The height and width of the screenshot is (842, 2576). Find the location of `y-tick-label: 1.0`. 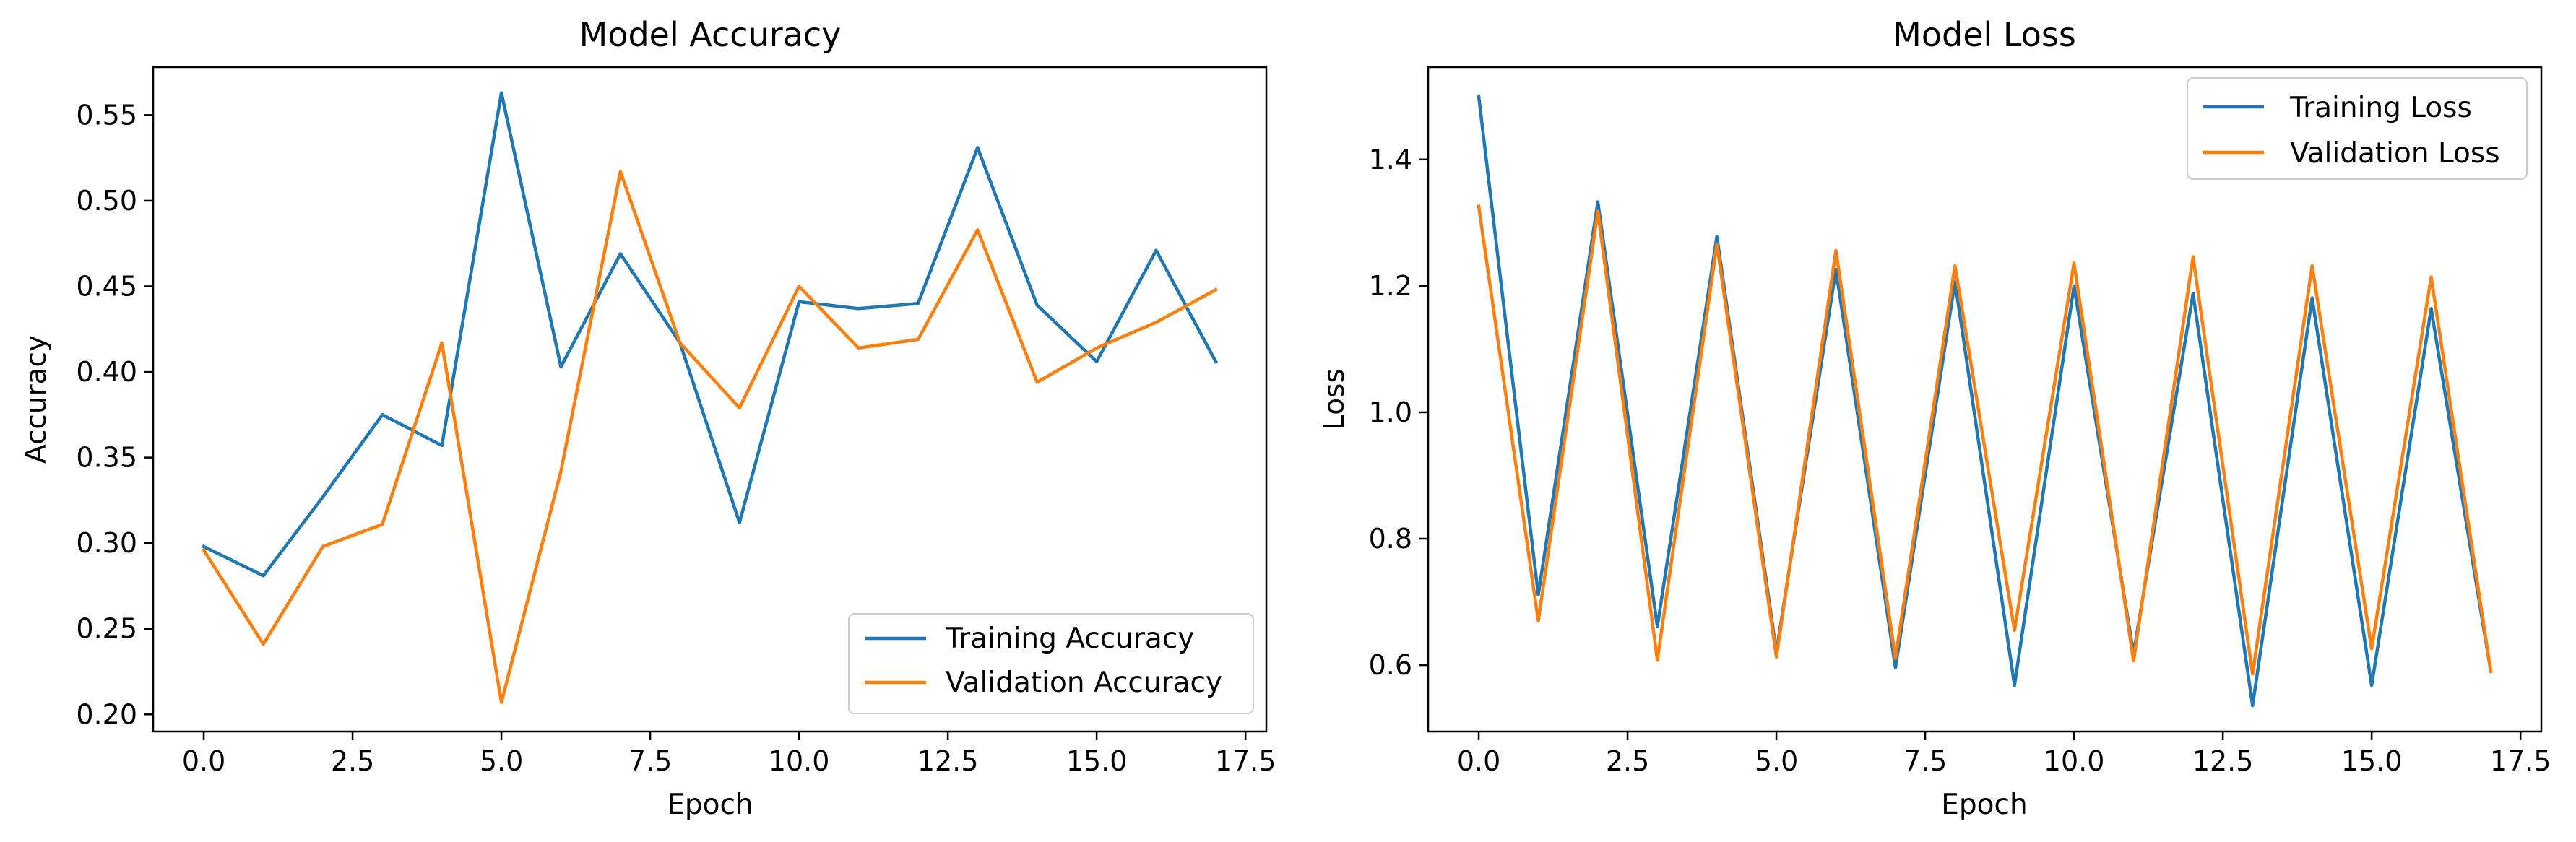

y-tick-label: 1.0 is located at coordinates (1390, 412).